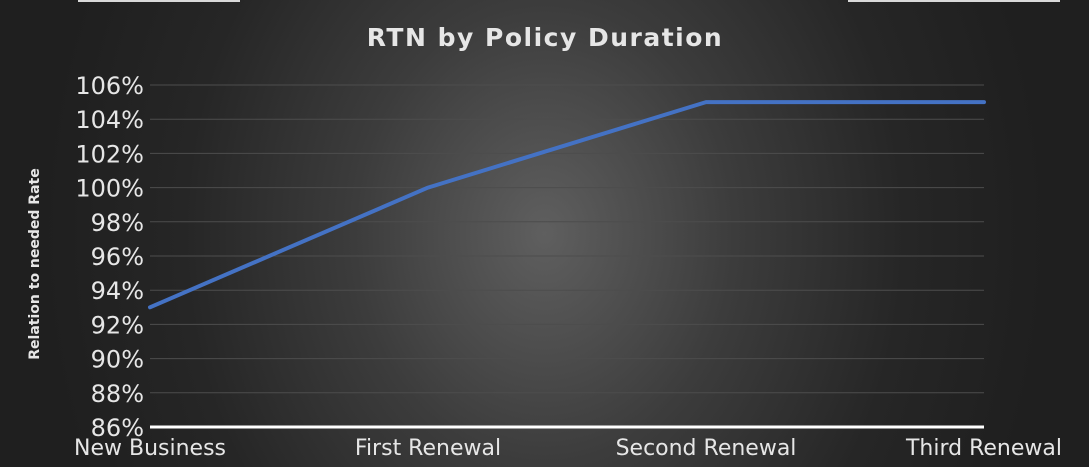  I want to click on chart-title: RTN by Policy Duration, so click(545, 37).